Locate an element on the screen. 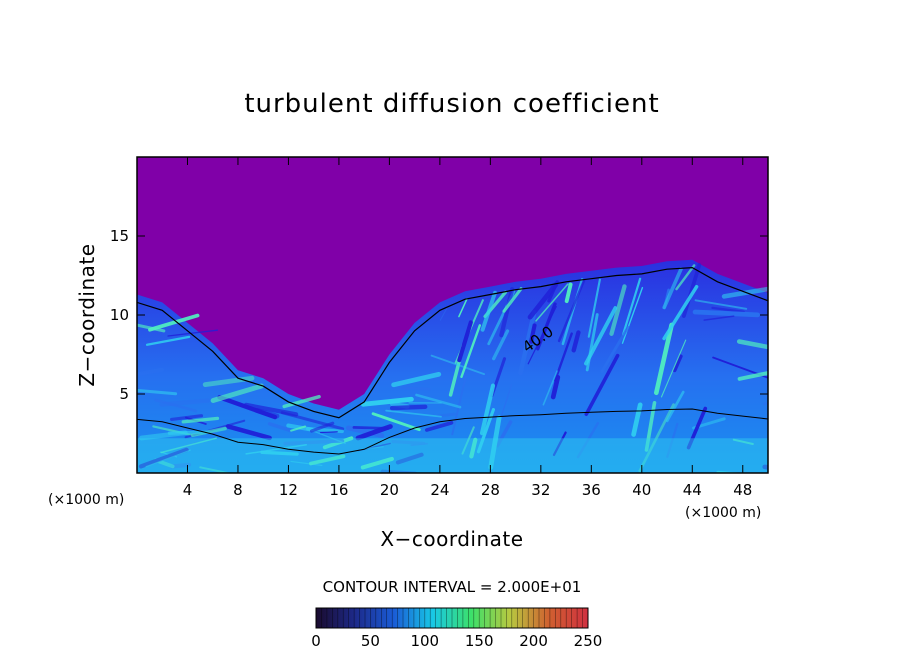 Image resolution: width=904 pixels, height=654 pixels. x-unit-left: (×1000 m) is located at coordinates (86, 500).